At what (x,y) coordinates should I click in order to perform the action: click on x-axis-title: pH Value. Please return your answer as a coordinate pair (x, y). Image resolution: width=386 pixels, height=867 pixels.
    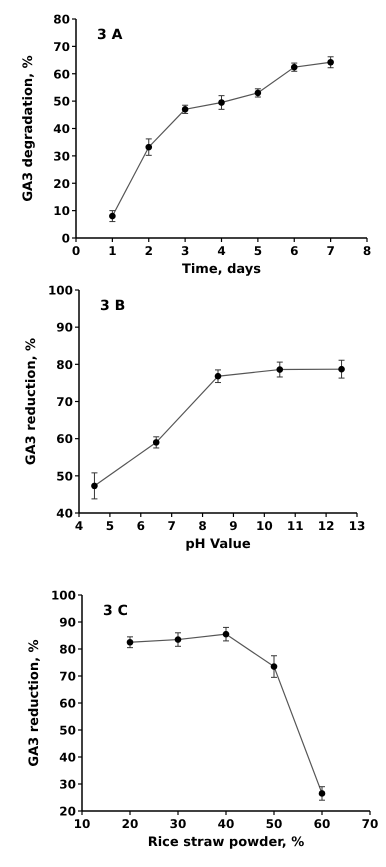
    Looking at the image, I should click on (218, 544).